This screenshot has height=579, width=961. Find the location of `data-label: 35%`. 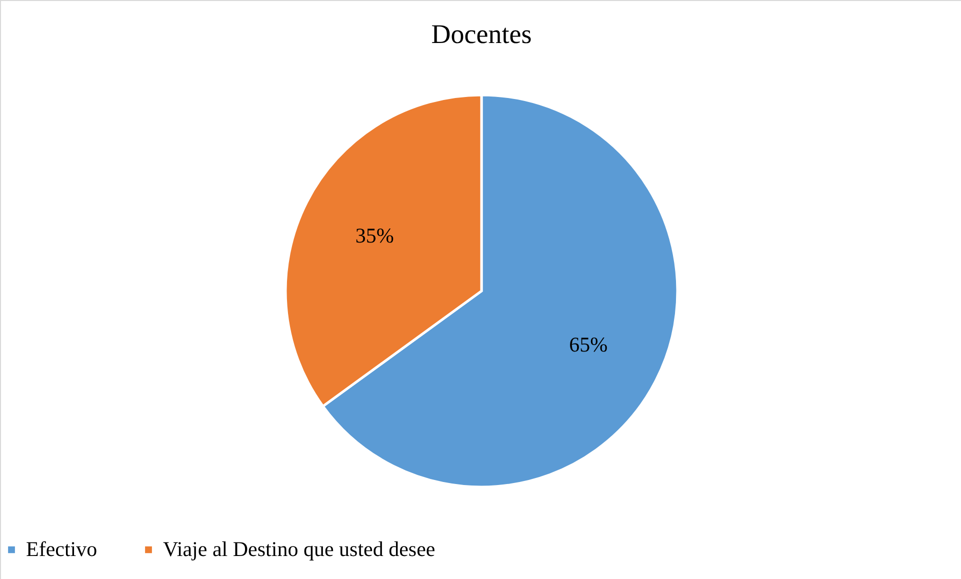

data-label: 35% is located at coordinates (374, 236).